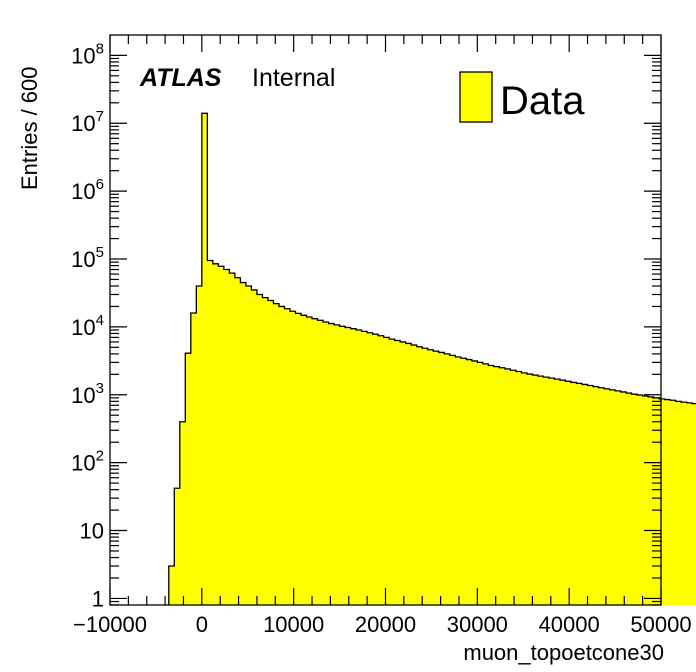 Image resolution: width=696 pixels, height=672 pixels. Describe the element at coordinates (110, 624) in the screenshot. I see `x-tick-label: −10000` at that location.